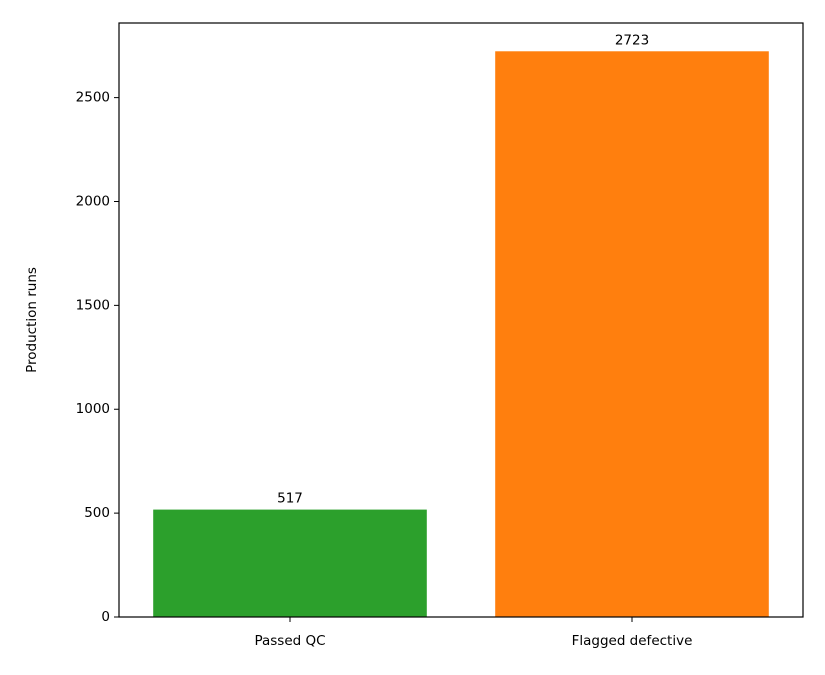  I want to click on y-tick-label: 1500, so click(93, 305).